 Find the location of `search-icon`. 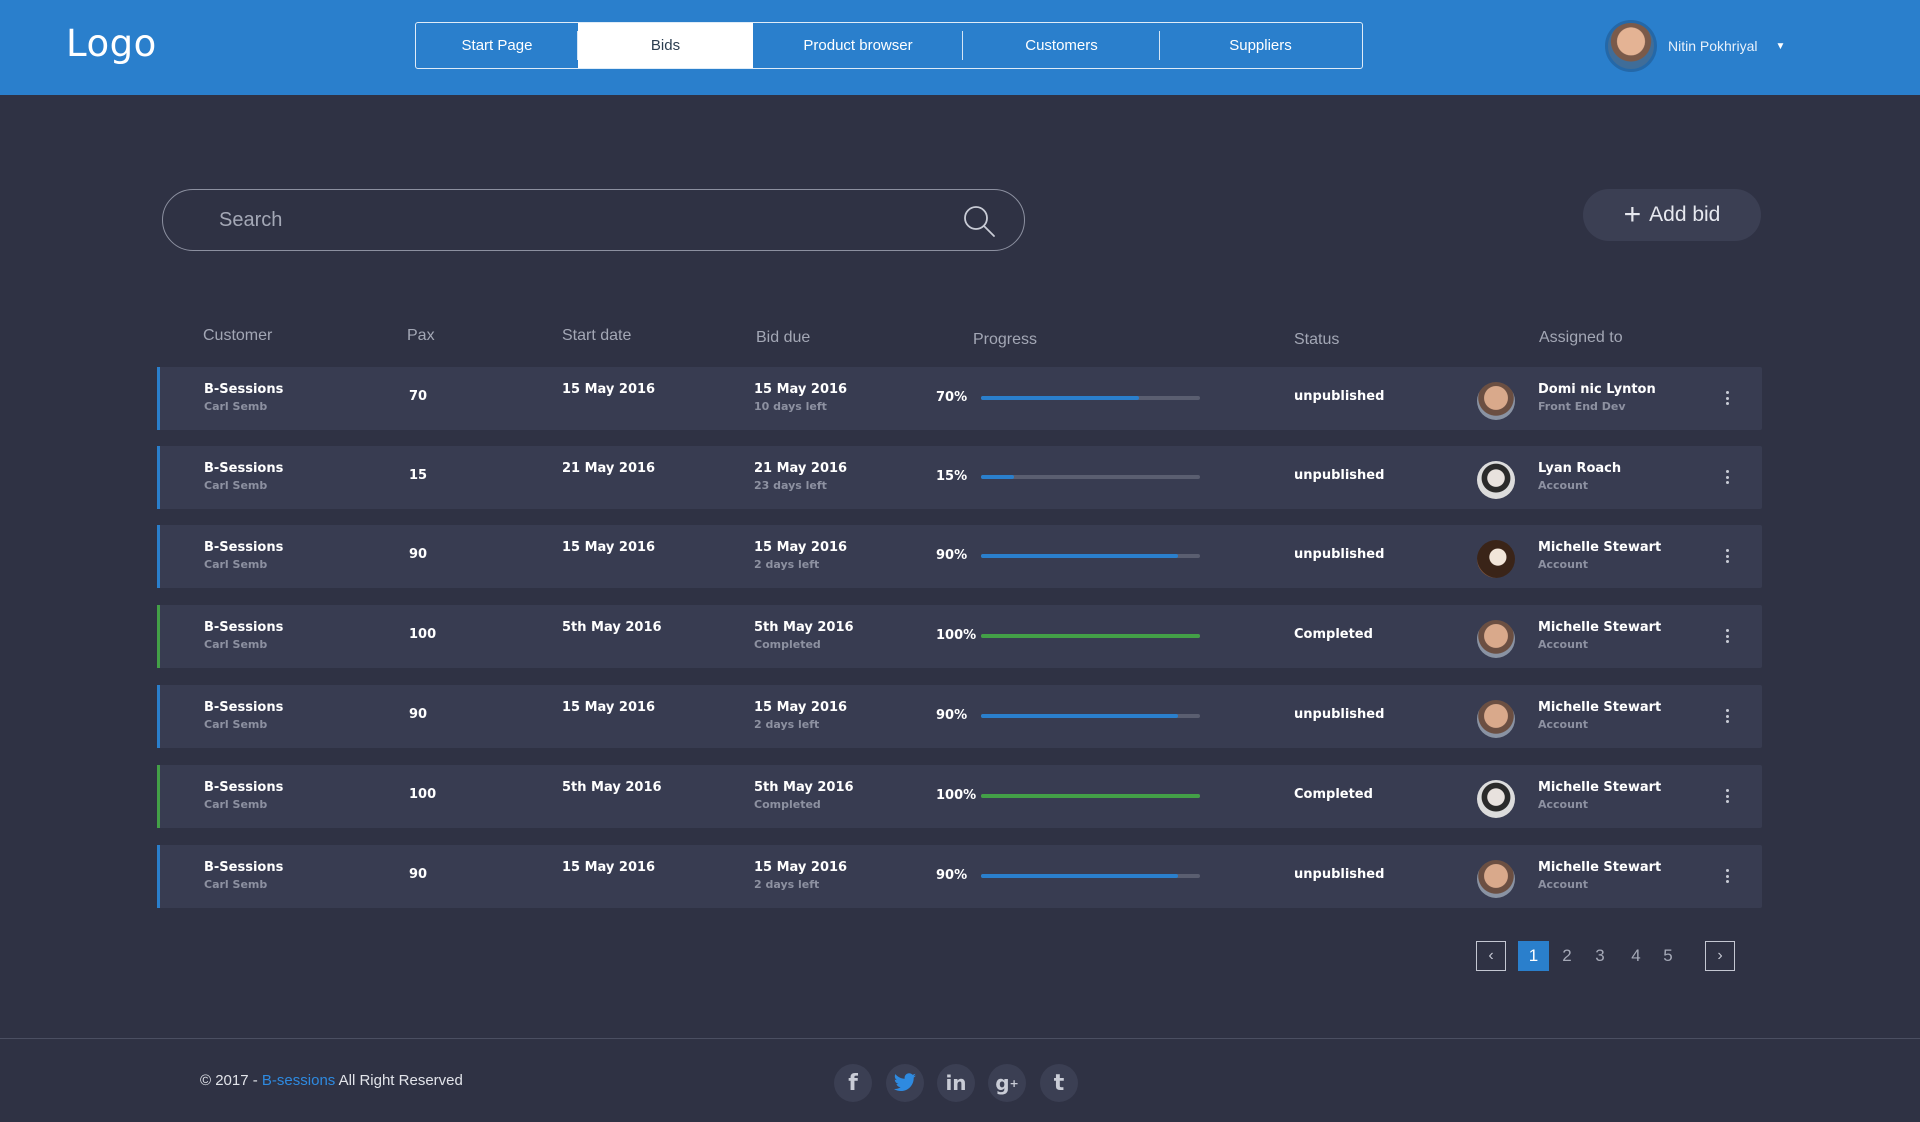

search-icon is located at coordinates (979, 221).